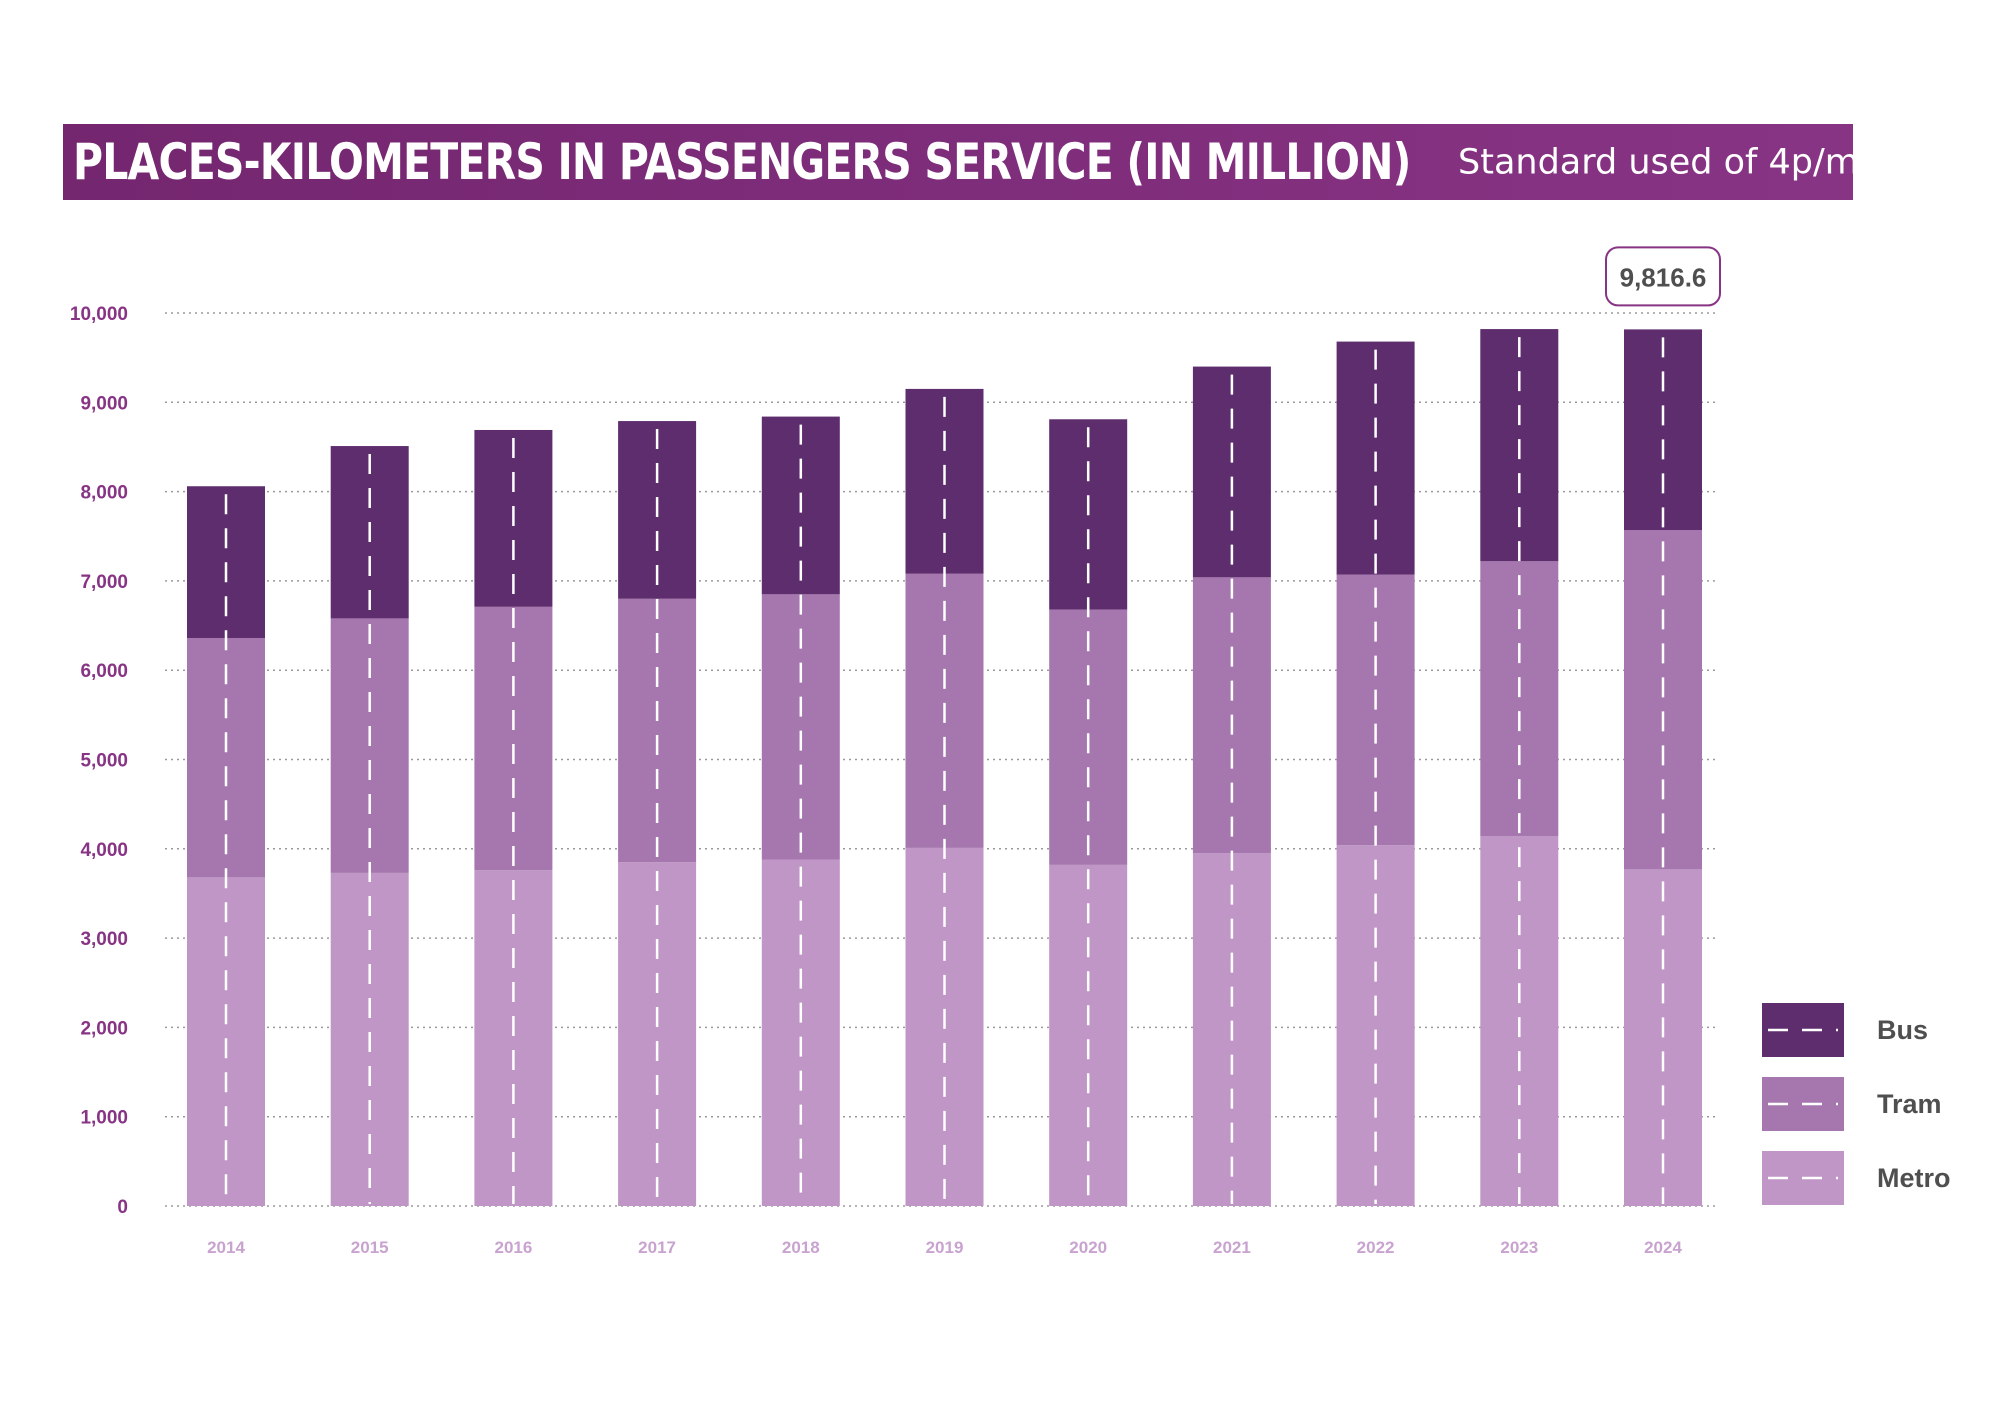  Describe the element at coordinates (1914, 1178) in the screenshot. I see `legend-label-metro: Metro` at that location.